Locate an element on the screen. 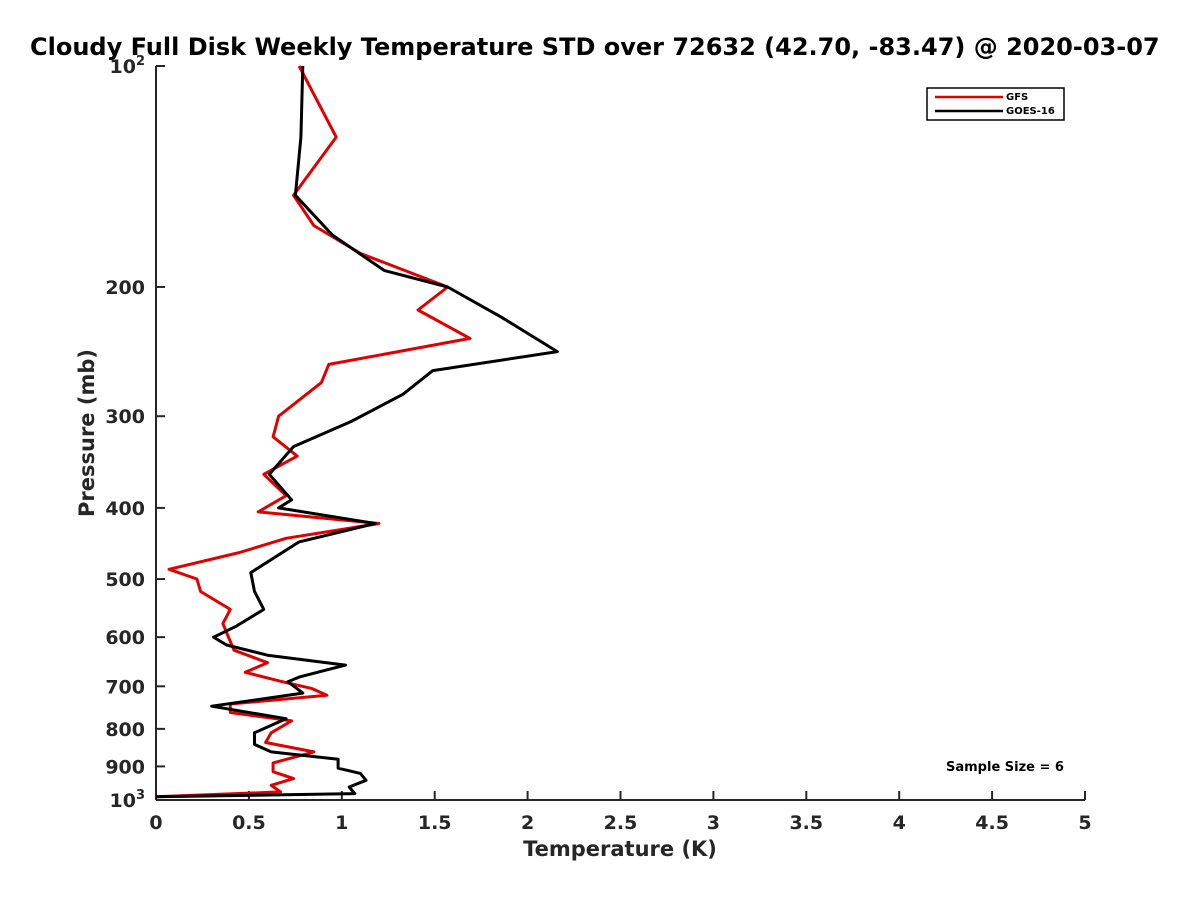  sample-size-annotation: Sample Size = 6 is located at coordinates (1005, 767).